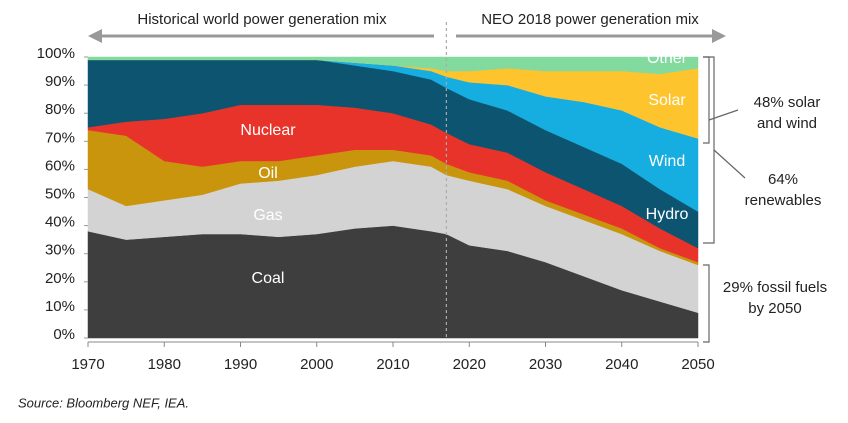 The image size is (848, 423). I want to click on annotation: by 2050, so click(774, 308).